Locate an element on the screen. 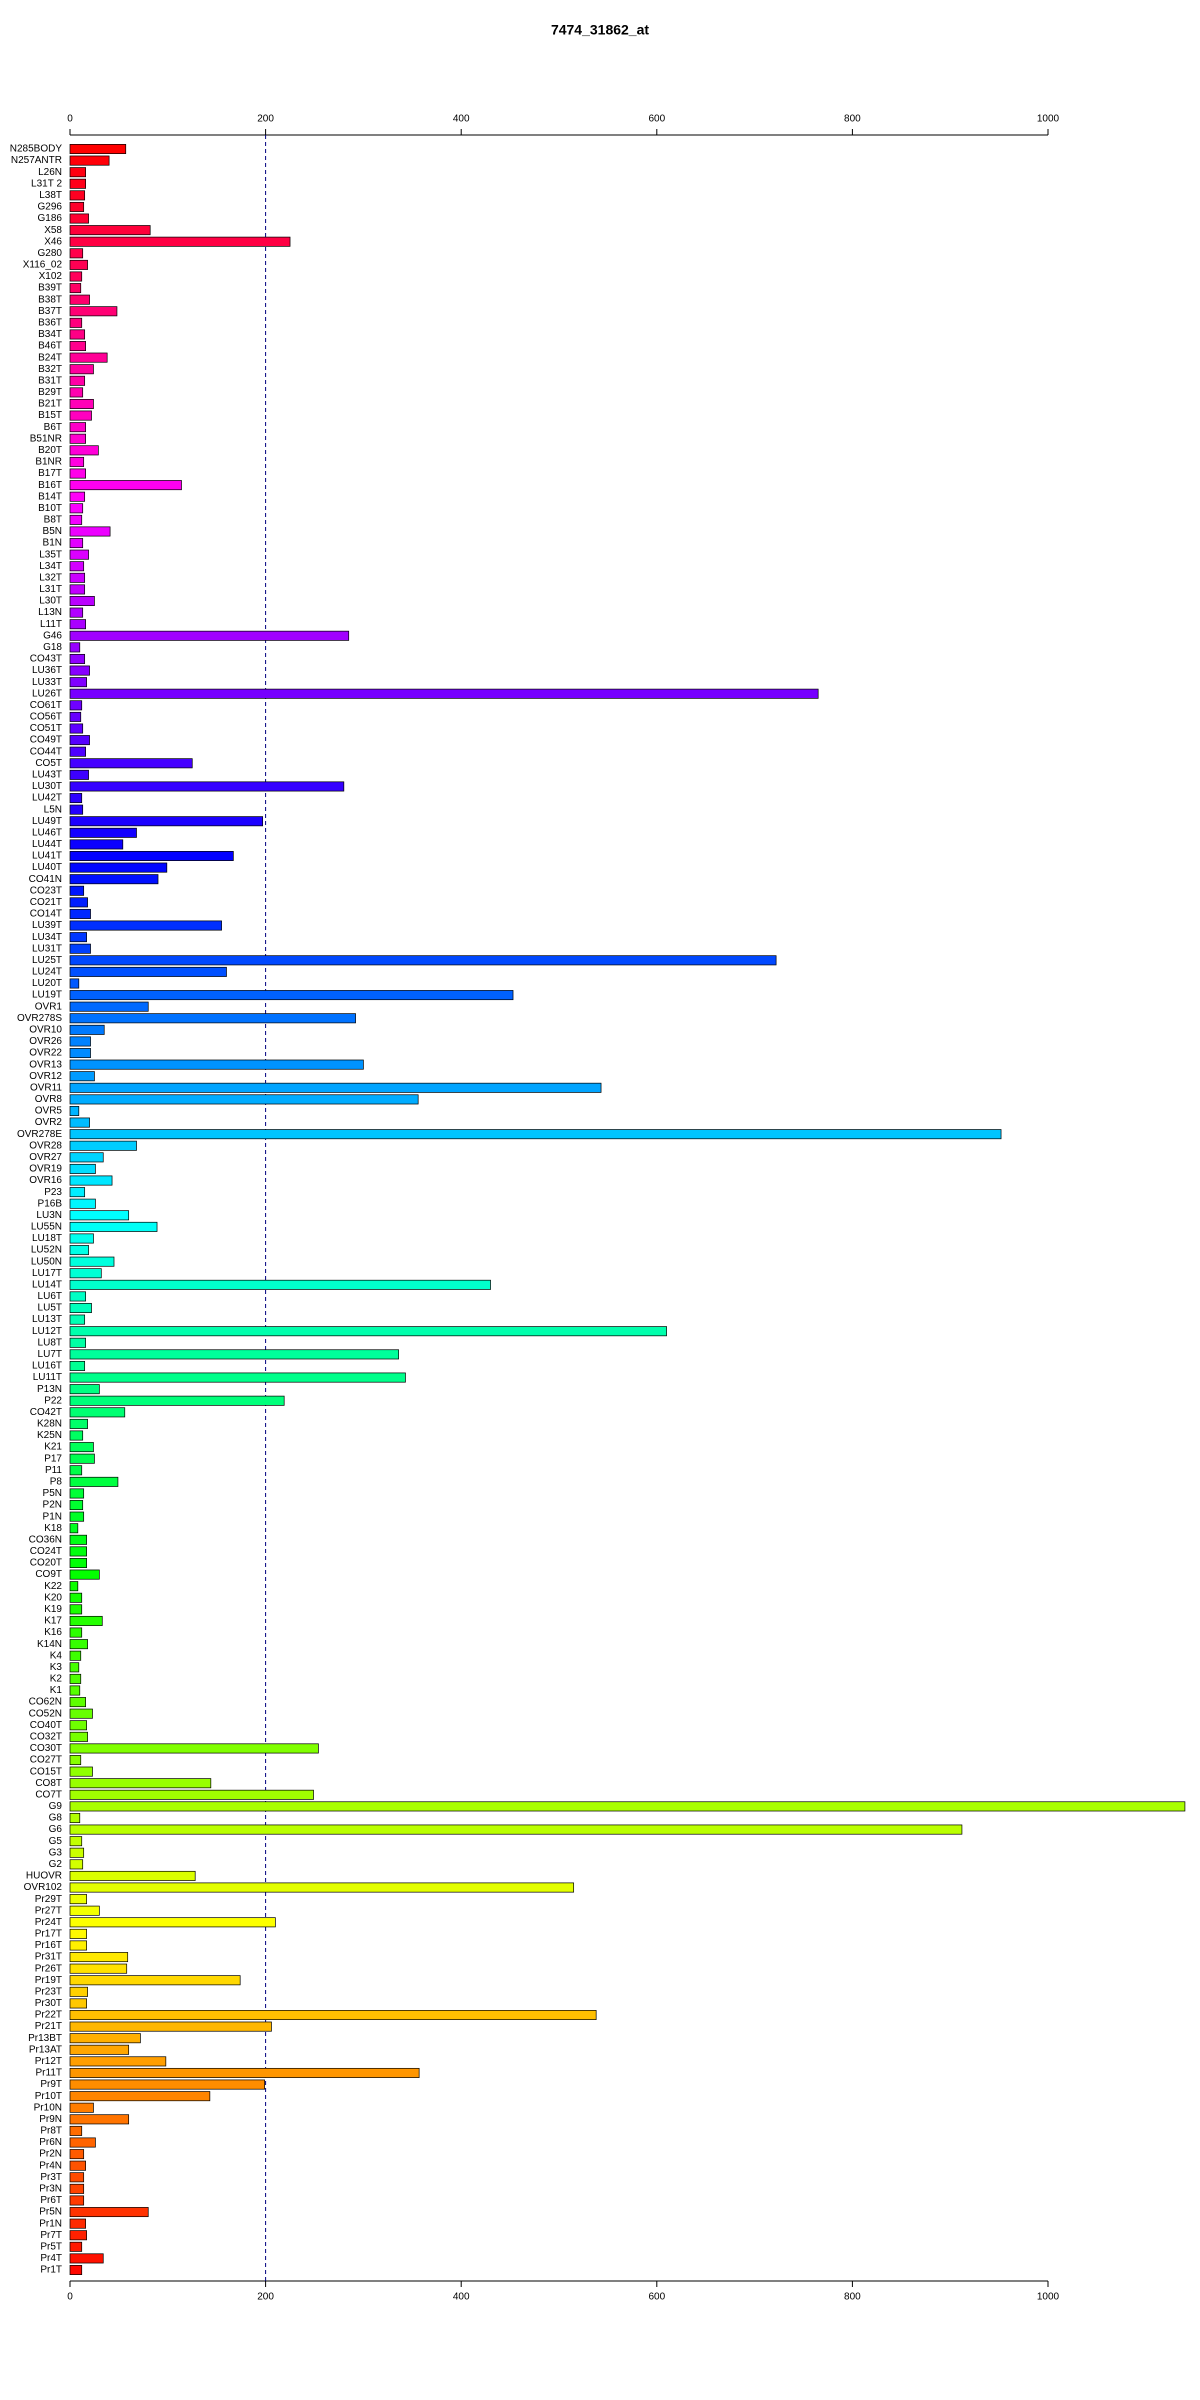  y-tick-label: B39T is located at coordinates (50, 288).